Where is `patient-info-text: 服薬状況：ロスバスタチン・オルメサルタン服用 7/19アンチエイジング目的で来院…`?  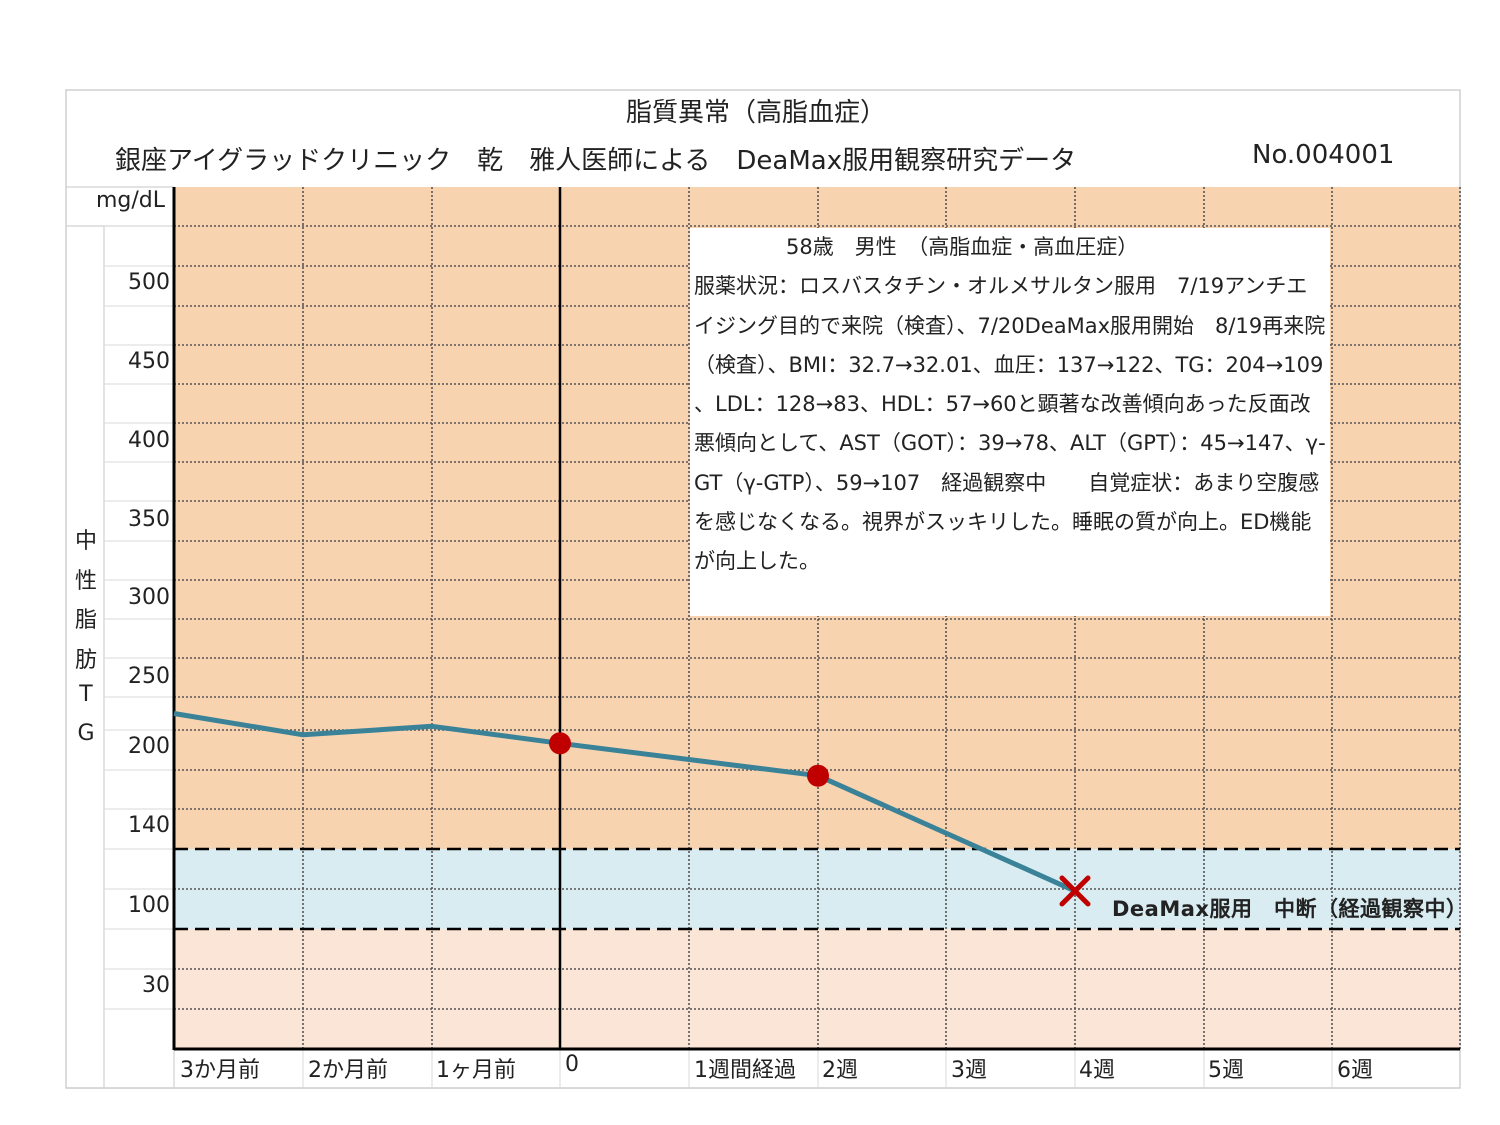 patient-info-text: 服薬状況：ロスバスタチン・オルメサルタン服用 7/19アンチエイジング目的で来院… is located at coordinates (1010, 424).